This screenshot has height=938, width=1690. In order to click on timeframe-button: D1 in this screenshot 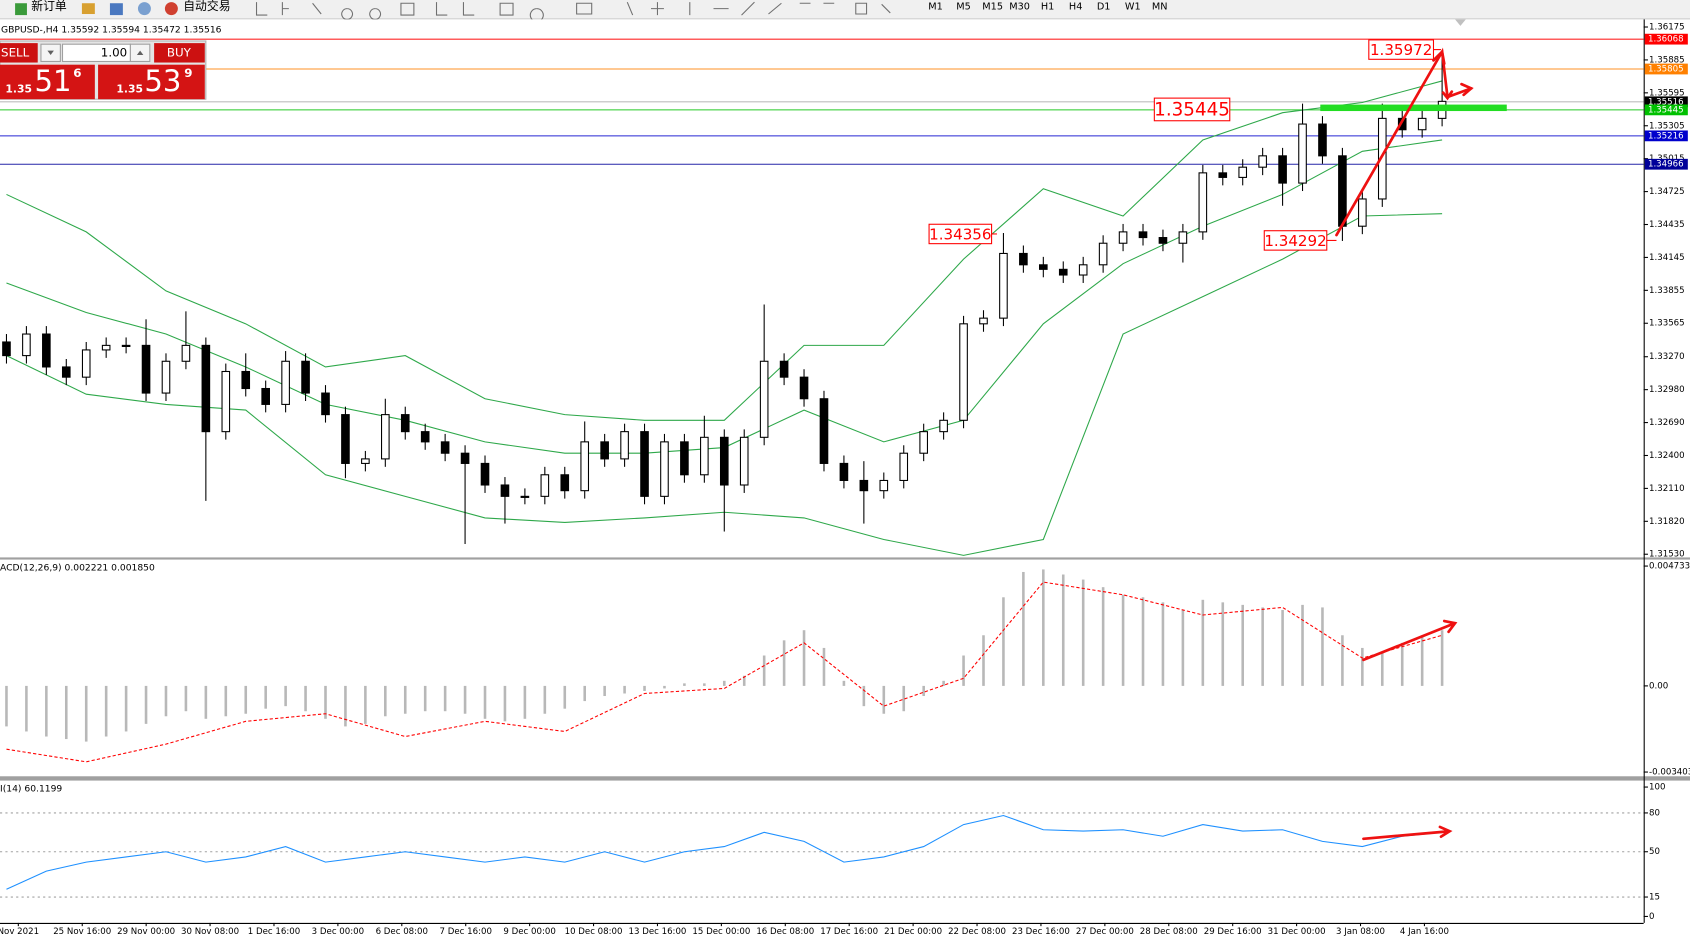, I will do `click(1104, 6)`.